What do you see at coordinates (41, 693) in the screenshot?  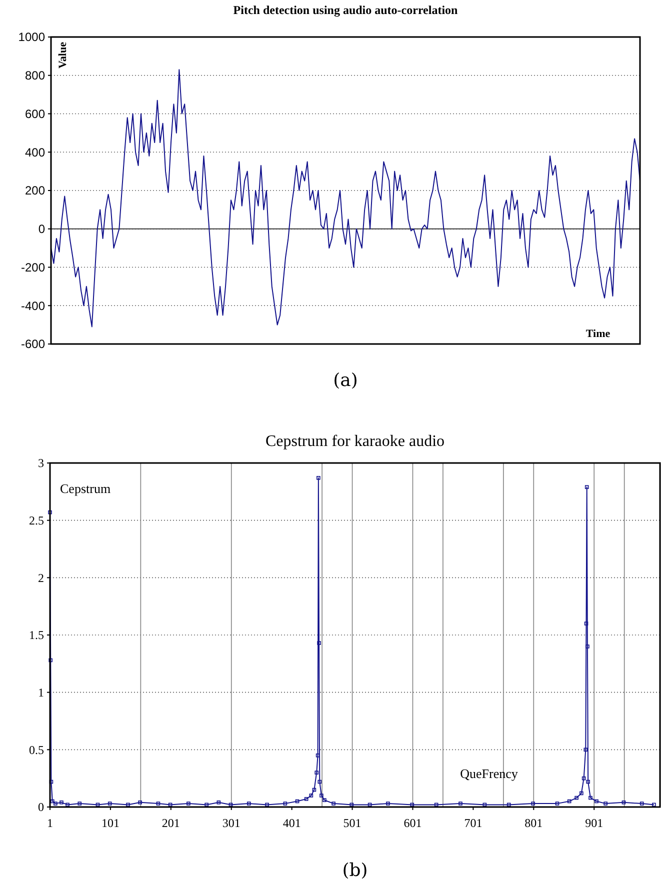 I see `y-tick-label: 1` at bounding box center [41, 693].